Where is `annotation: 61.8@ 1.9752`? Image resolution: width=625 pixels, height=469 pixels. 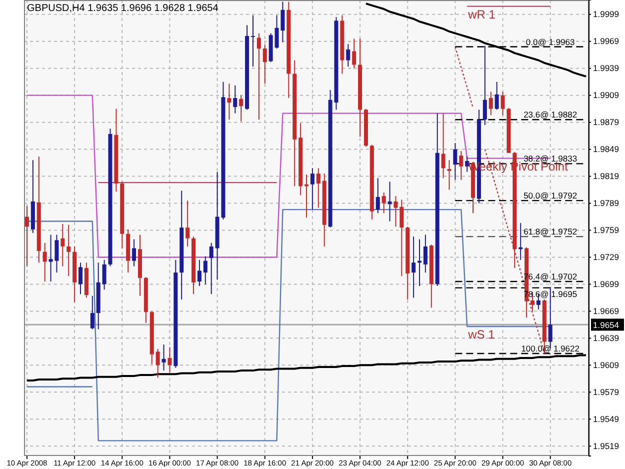
annotation: 61.8@ 1.9752 is located at coordinates (551, 231).